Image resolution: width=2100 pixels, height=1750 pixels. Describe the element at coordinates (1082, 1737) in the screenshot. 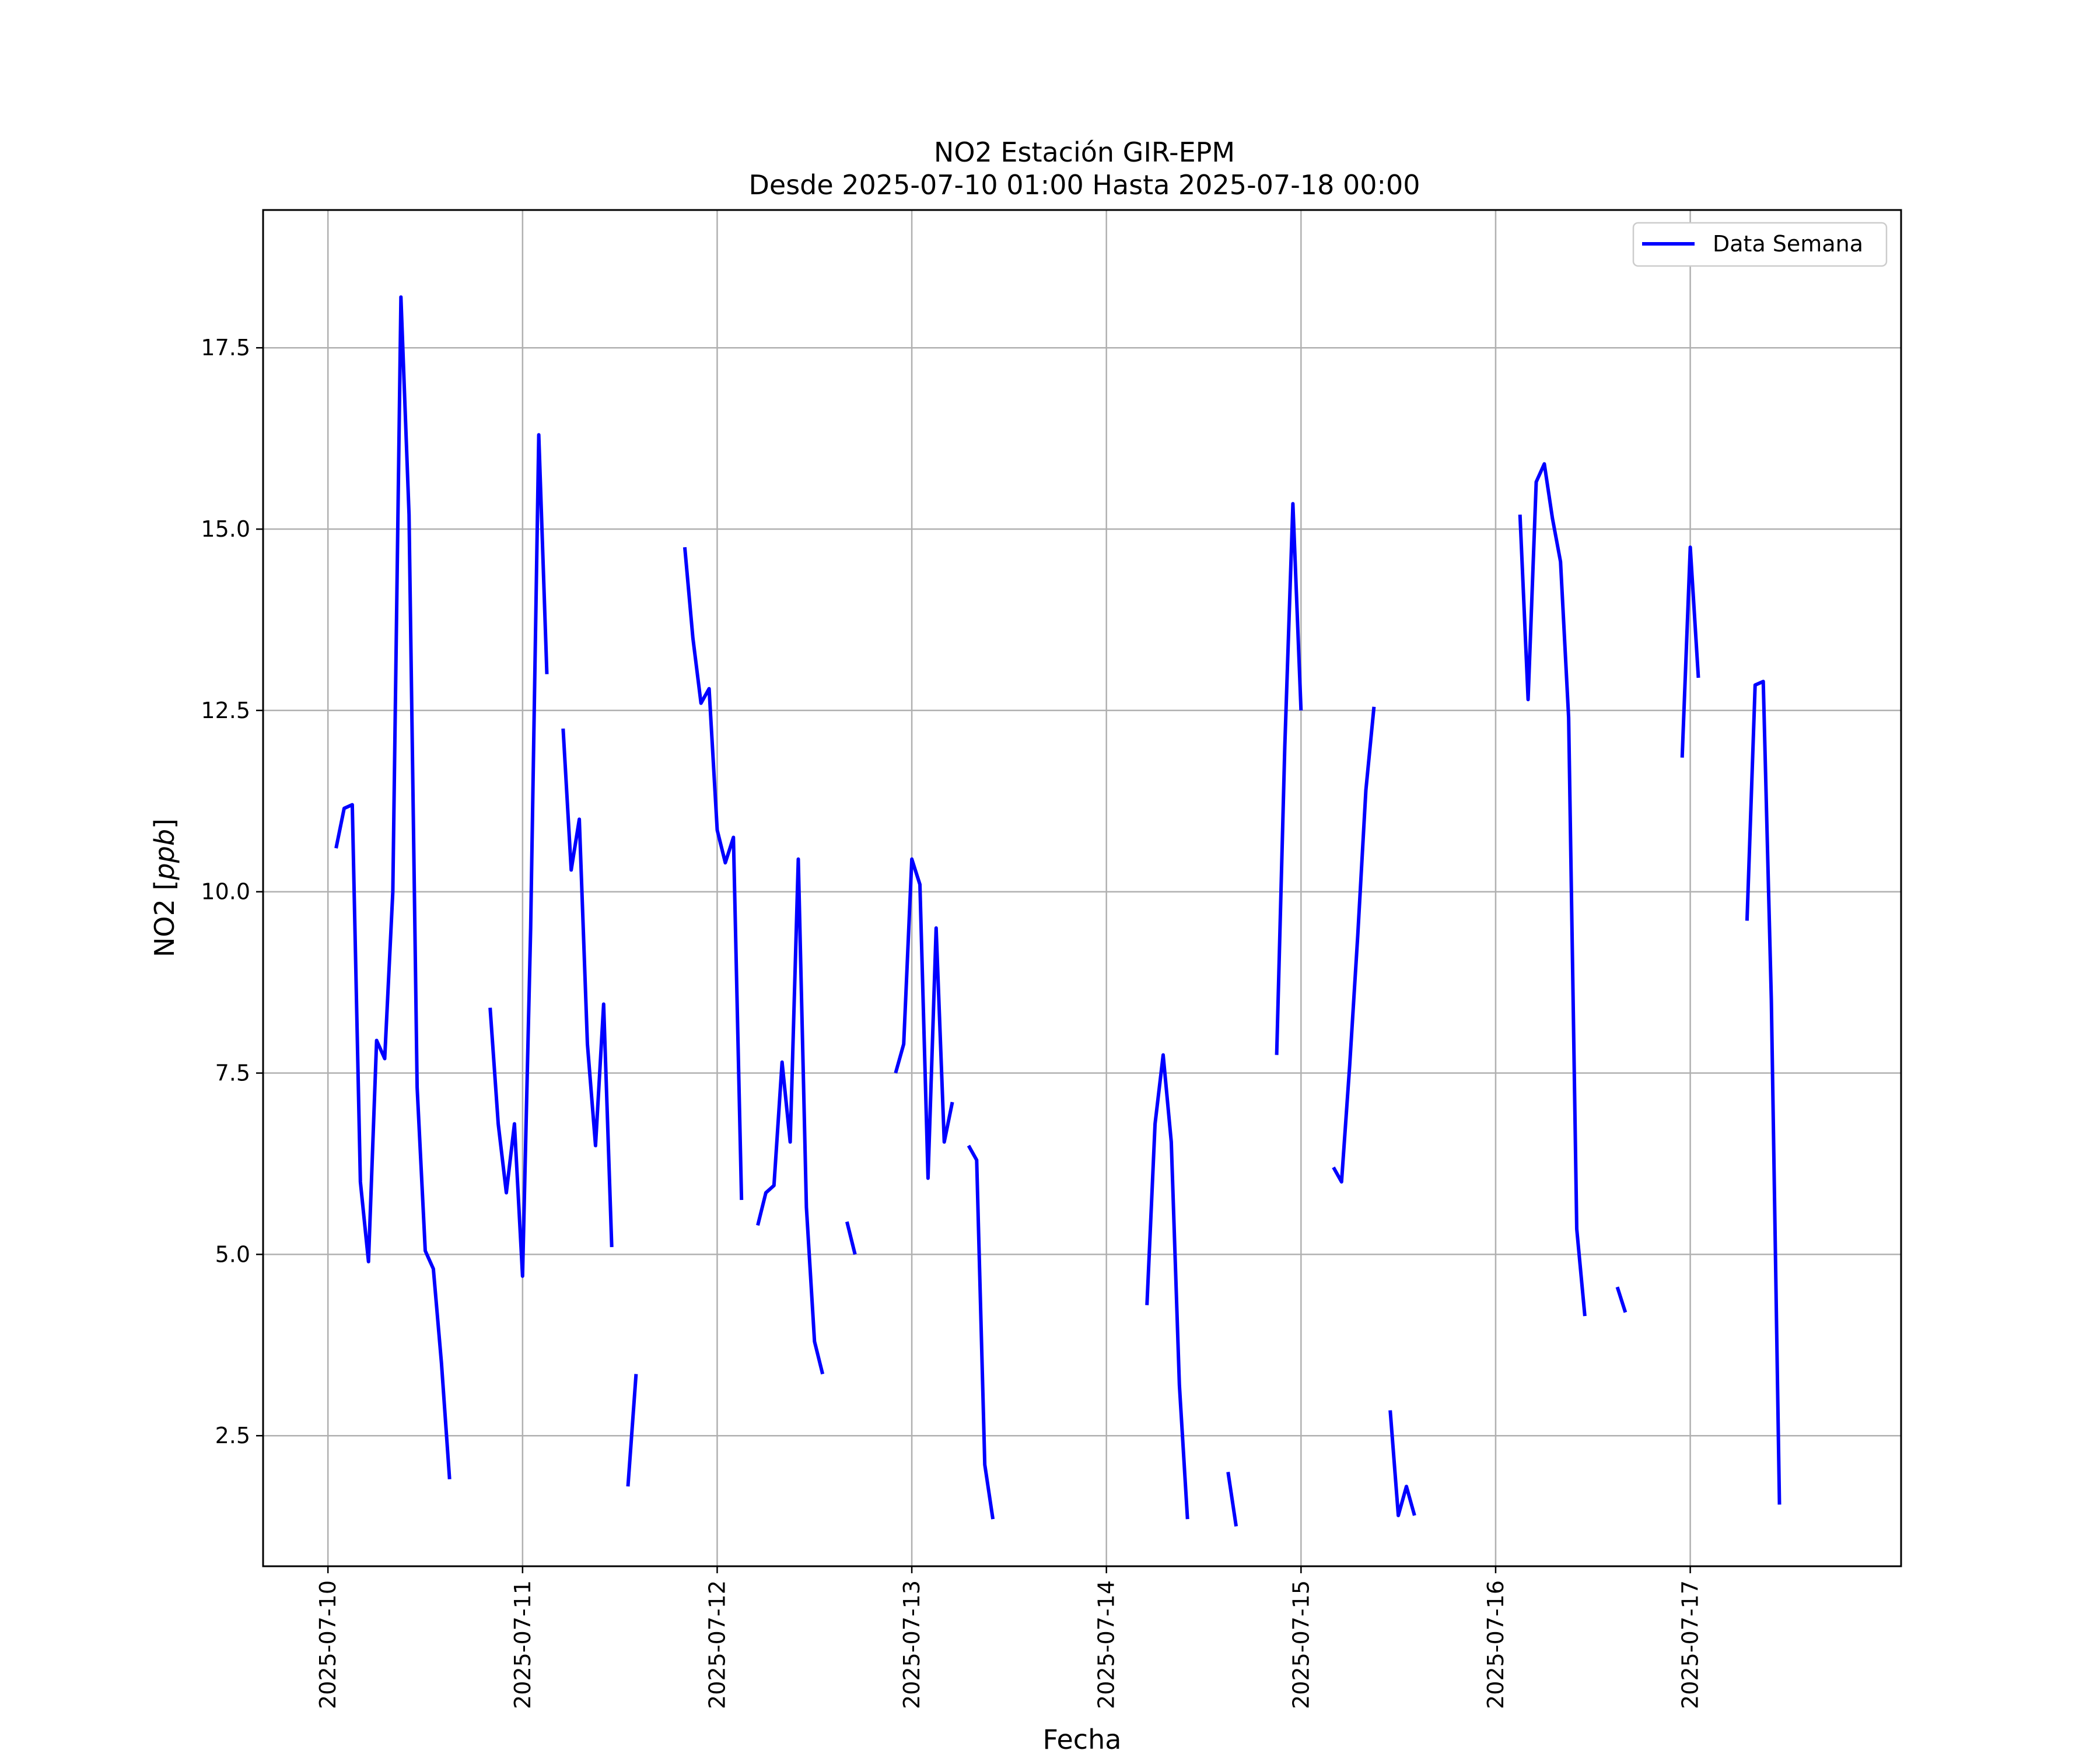

I see `x-axis-label: Fecha` at that location.